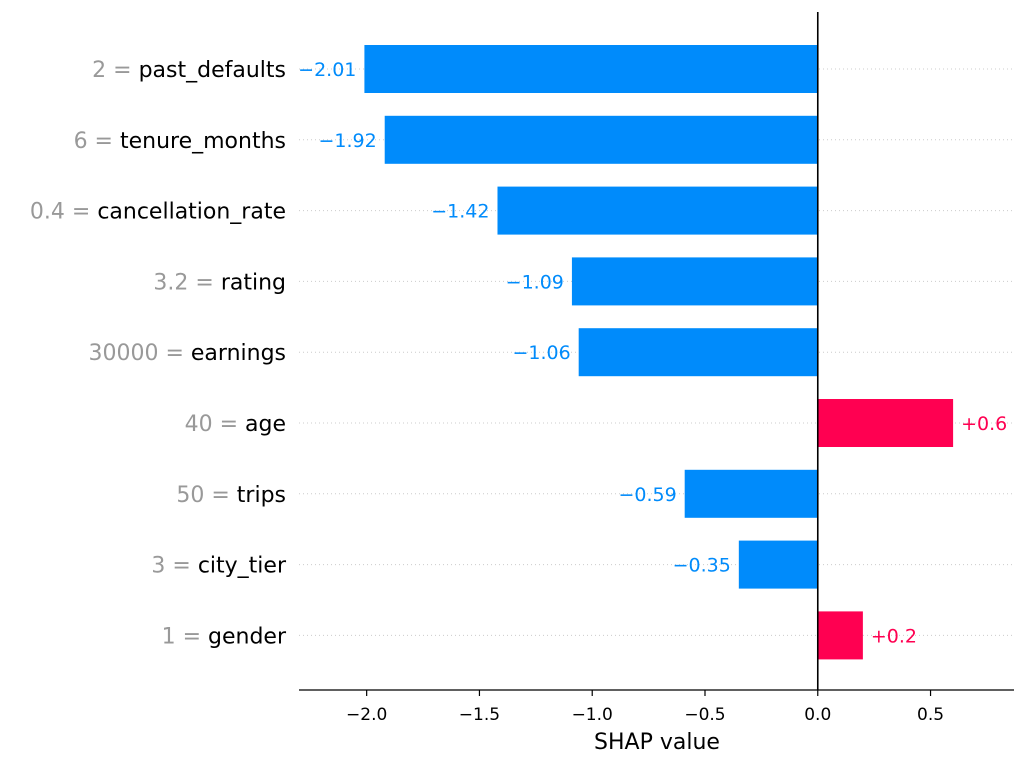  I want to click on feature-label-city_tier: 3 = city_tier, so click(219, 566).